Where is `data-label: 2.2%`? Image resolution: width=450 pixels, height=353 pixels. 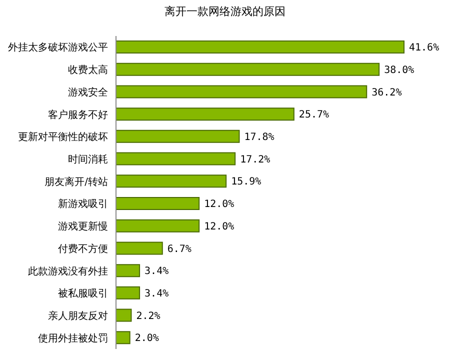
data-label: 2.2% is located at coordinates (148, 316).